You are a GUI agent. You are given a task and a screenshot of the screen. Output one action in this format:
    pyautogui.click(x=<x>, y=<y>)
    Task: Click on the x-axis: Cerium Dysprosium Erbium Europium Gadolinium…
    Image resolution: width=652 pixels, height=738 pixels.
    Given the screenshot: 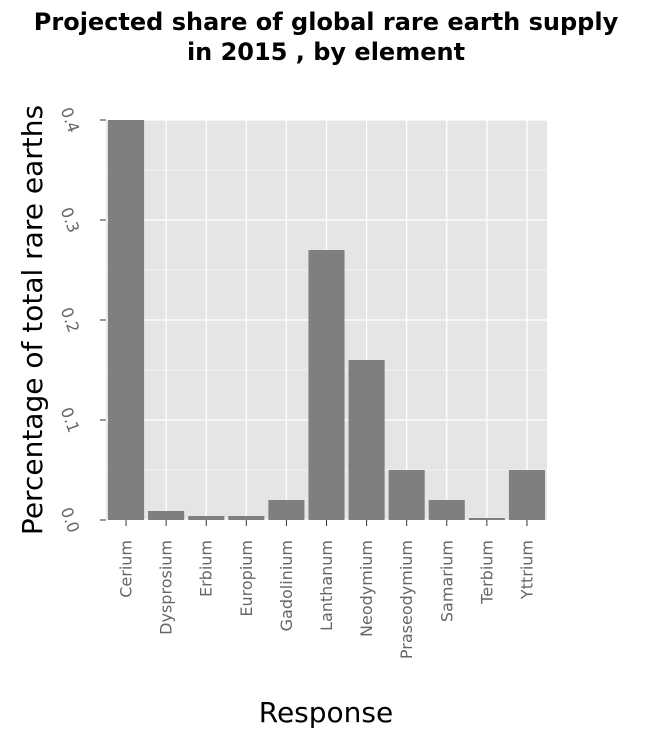 What is the action you would take?
    pyautogui.click(x=326, y=589)
    